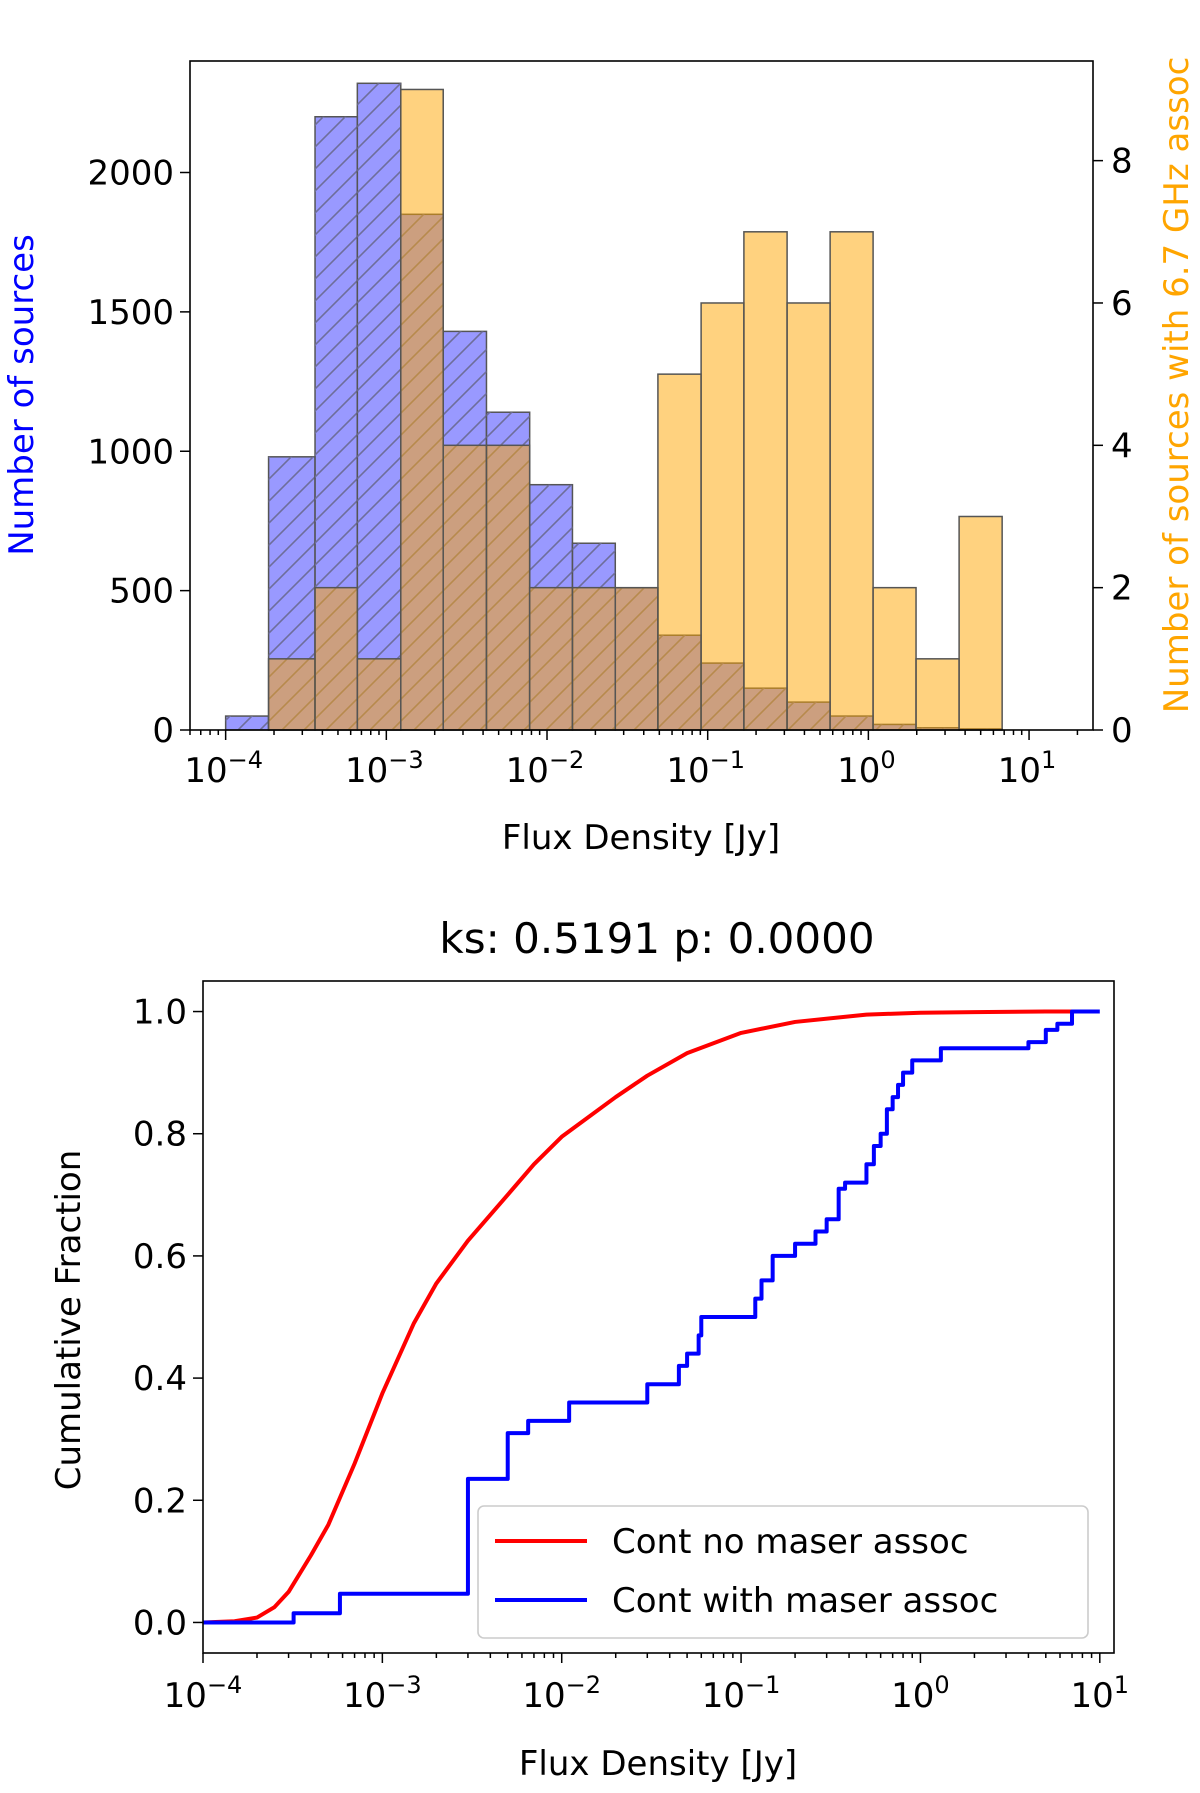  I want to click on left-y-tick-label-0: 0, so click(163, 731).